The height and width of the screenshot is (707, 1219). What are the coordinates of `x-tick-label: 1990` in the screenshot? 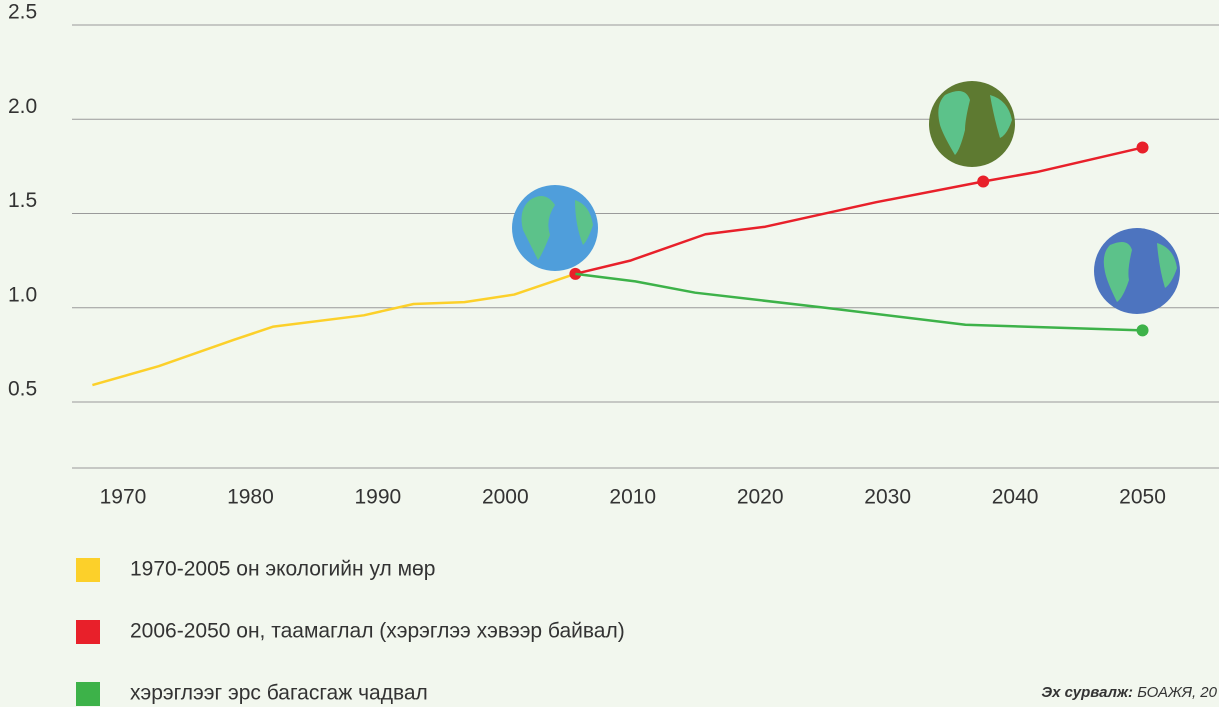 It's located at (378, 497).